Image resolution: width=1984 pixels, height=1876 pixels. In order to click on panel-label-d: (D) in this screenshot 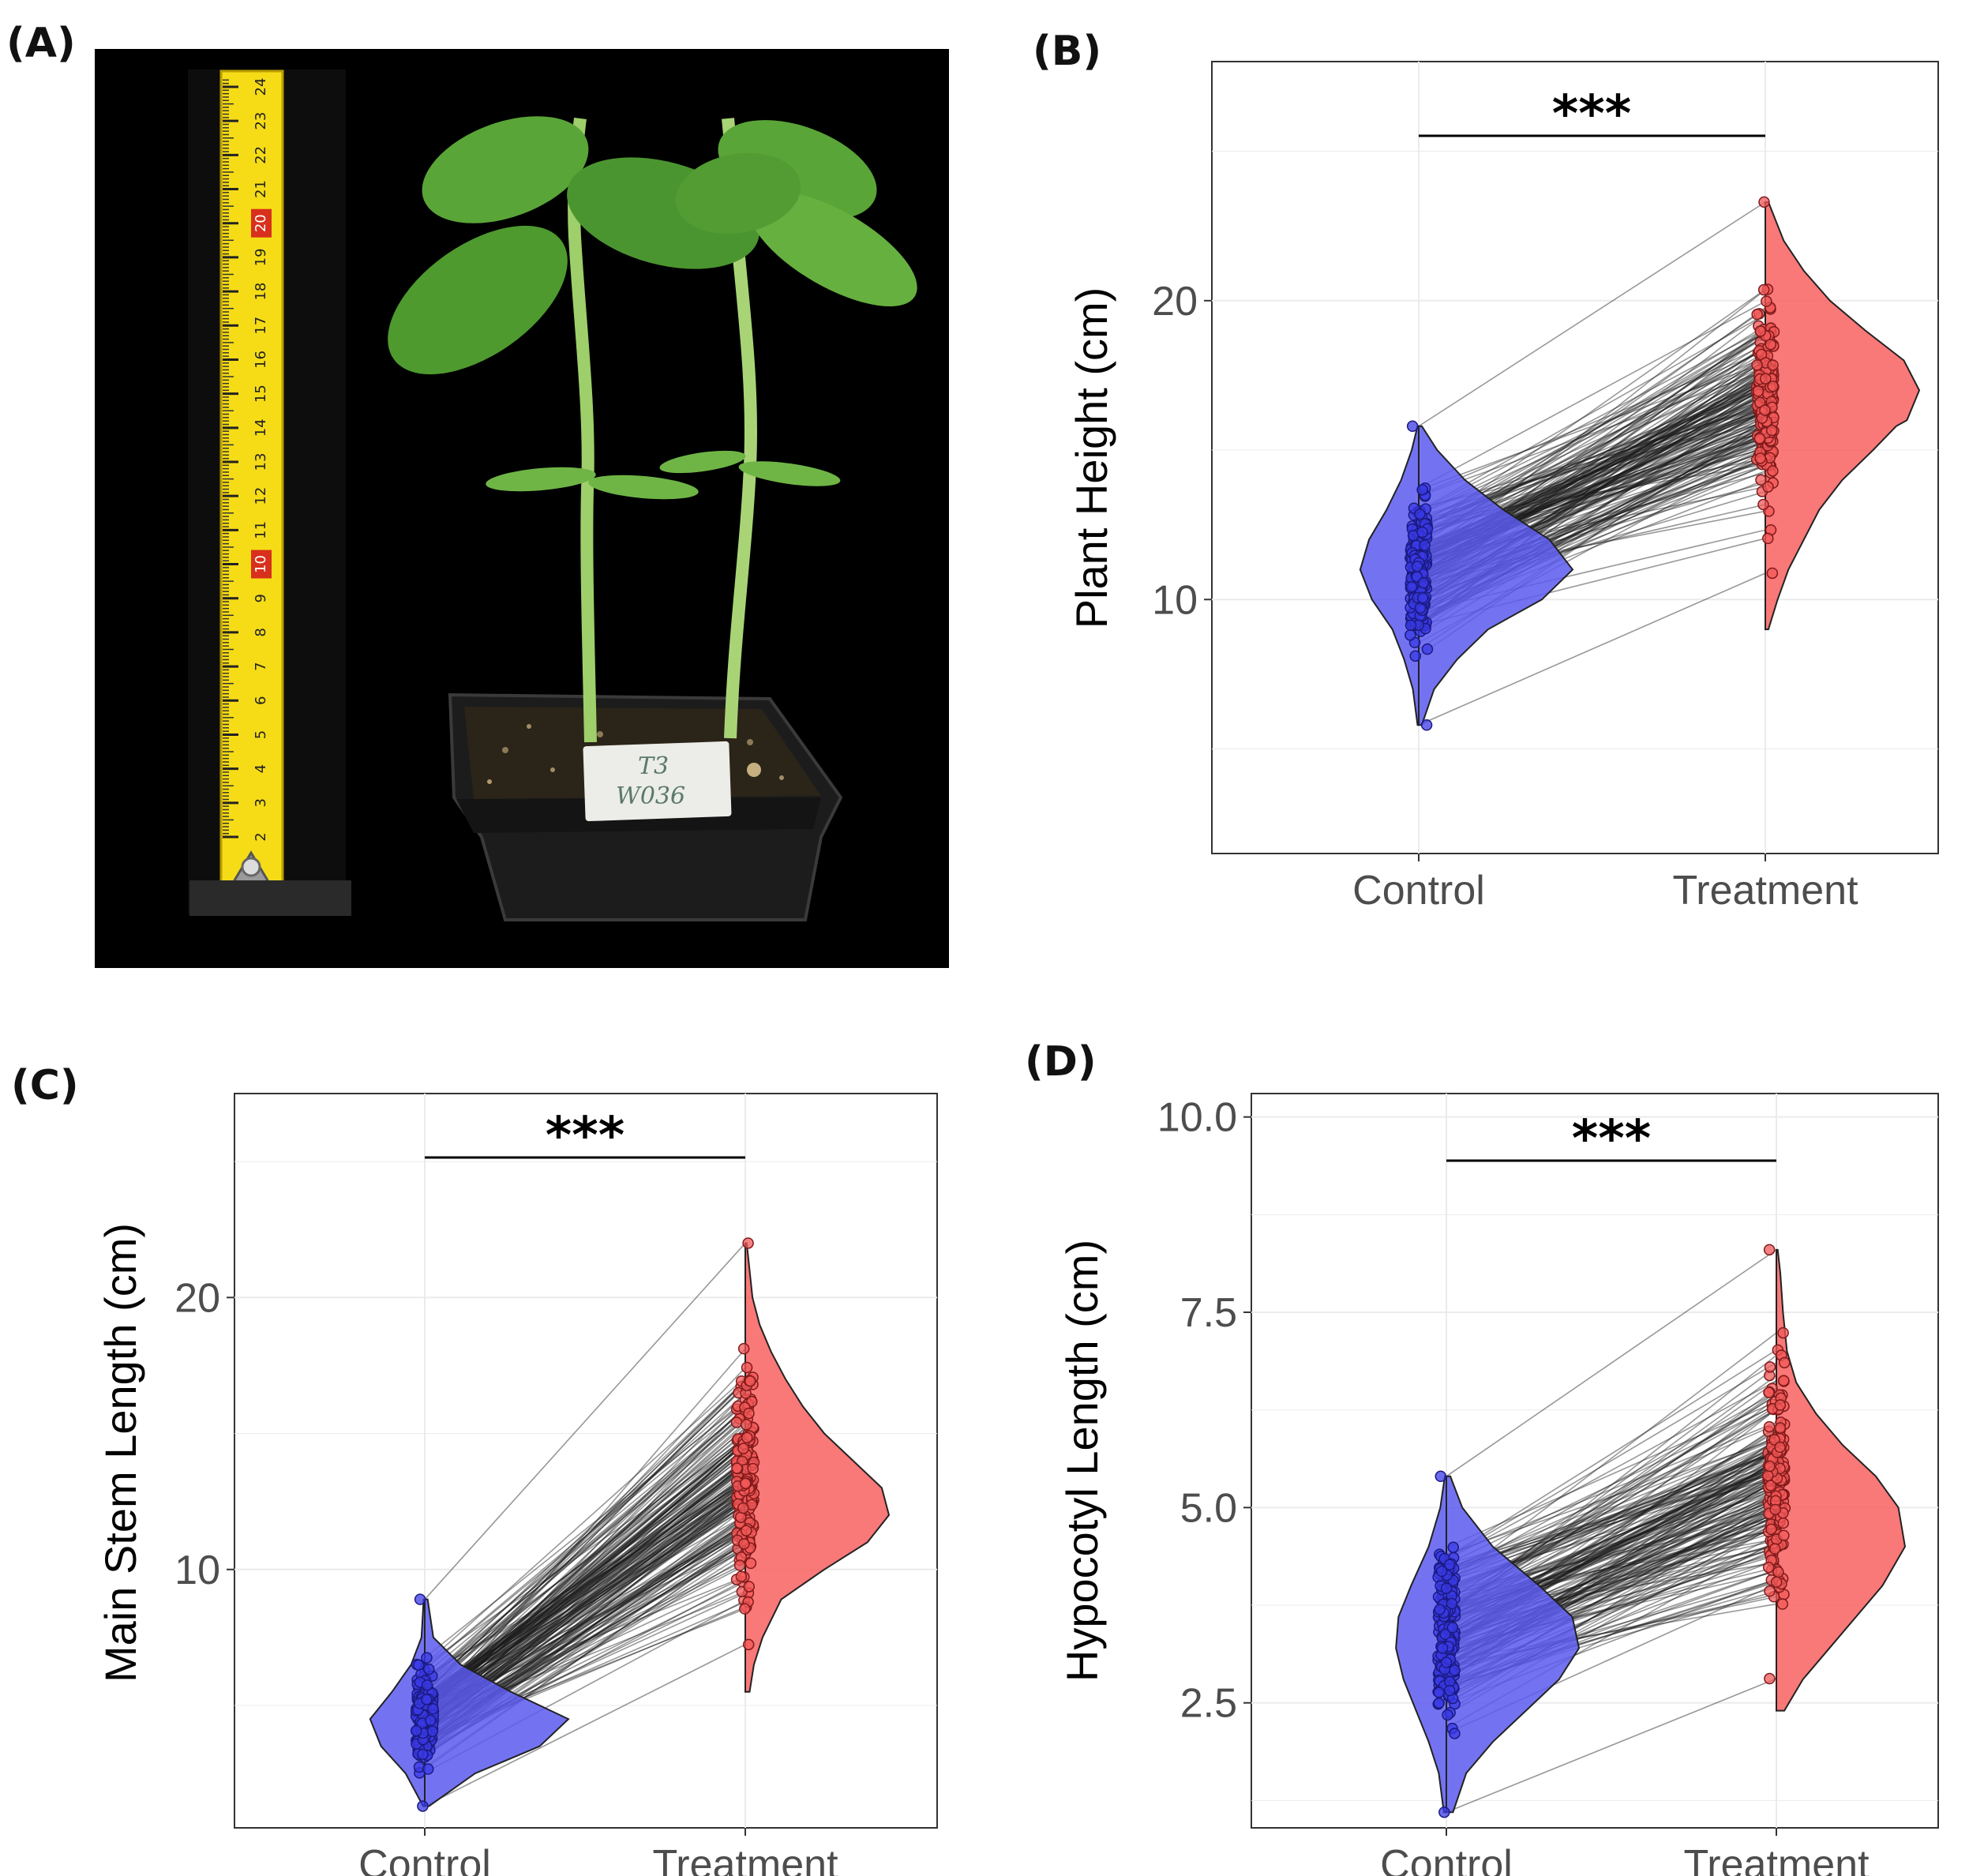, I will do `click(1061, 1062)`.